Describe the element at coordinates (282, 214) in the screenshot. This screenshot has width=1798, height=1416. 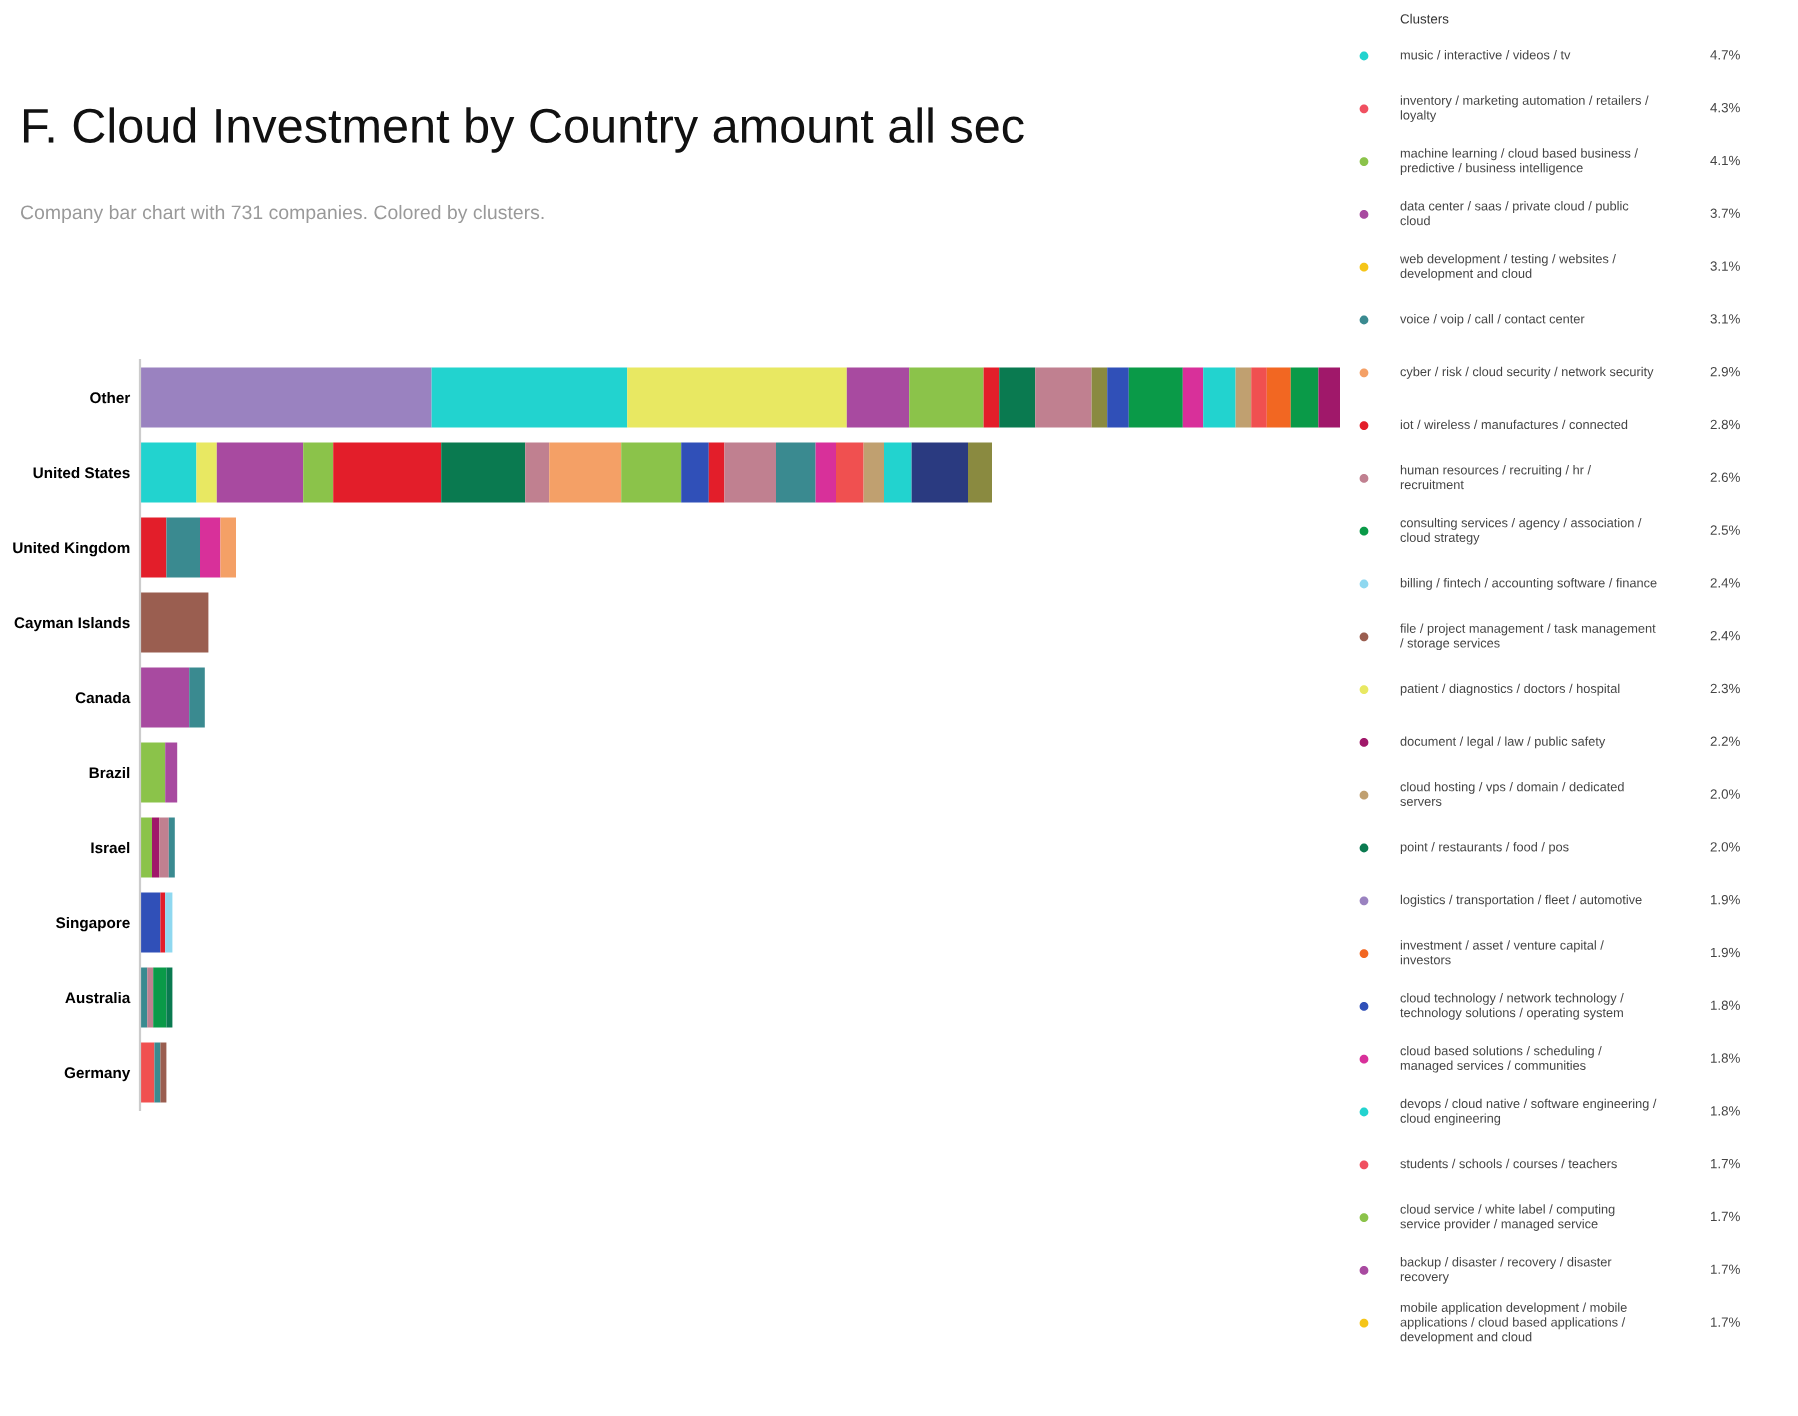
I see `chart-subtitle: Company bar chart with 731 companies. Colored by clusters.` at that location.